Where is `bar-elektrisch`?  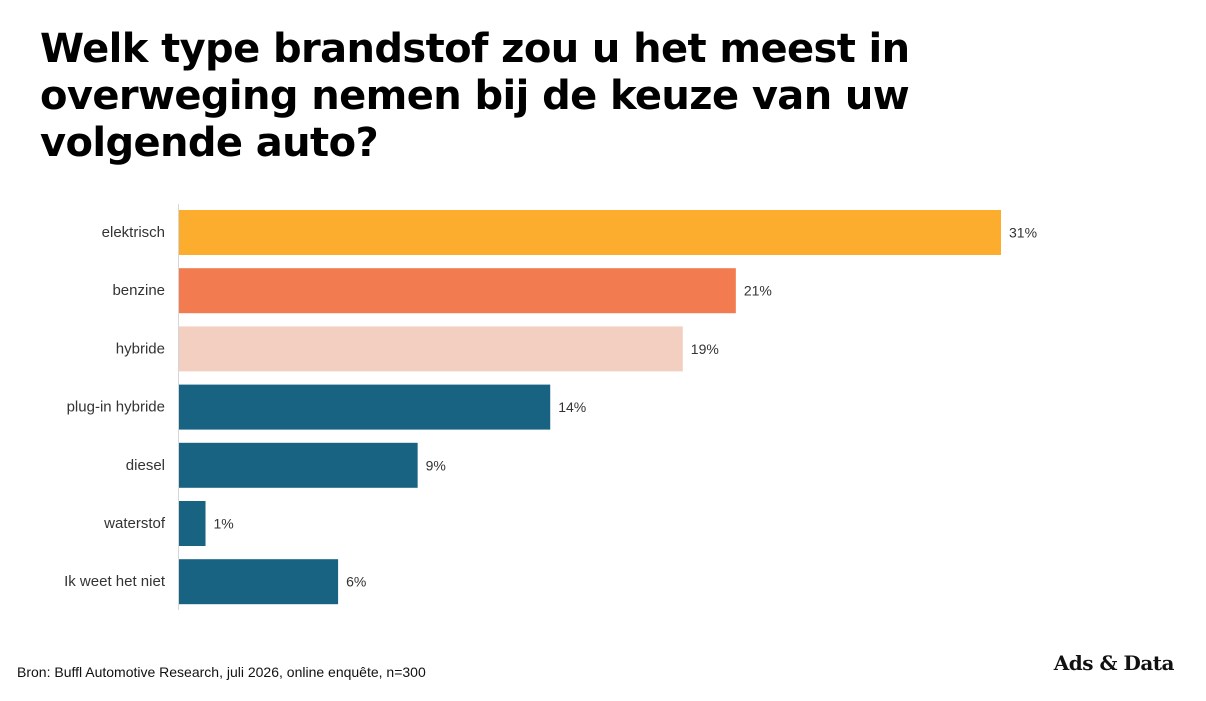 bar-elektrisch is located at coordinates (590, 232).